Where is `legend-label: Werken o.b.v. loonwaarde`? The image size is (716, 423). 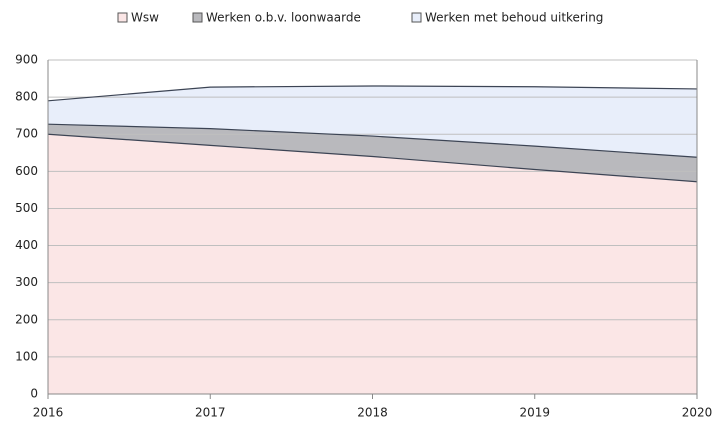 legend-label: Werken o.b.v. loonwaarde is located at coordinates (283, 18).